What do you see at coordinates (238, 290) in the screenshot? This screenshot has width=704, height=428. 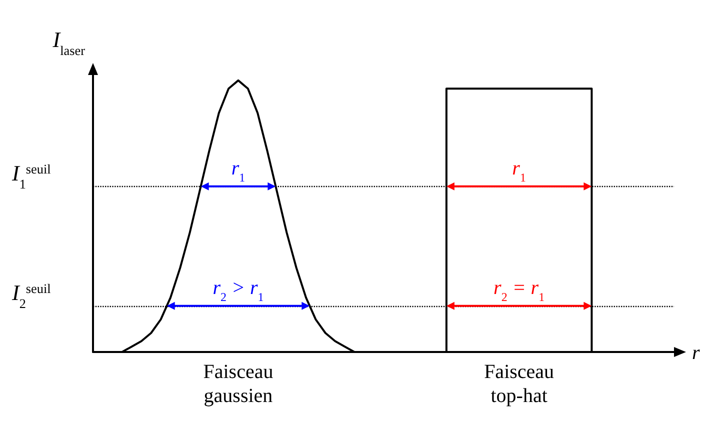 I see `annotation: r$_{2}$ > r$_{1}$` at bounding box center [238, 290].